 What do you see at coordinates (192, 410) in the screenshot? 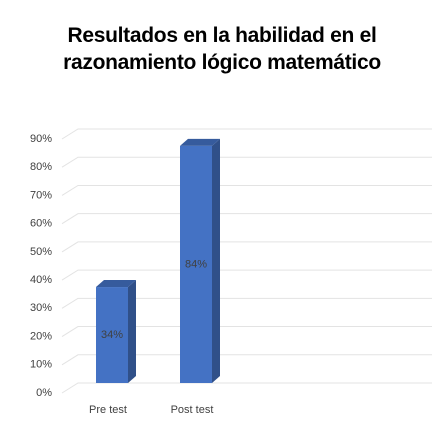
I see `x-tick-label: Post test` at bounding box center [192, 410].